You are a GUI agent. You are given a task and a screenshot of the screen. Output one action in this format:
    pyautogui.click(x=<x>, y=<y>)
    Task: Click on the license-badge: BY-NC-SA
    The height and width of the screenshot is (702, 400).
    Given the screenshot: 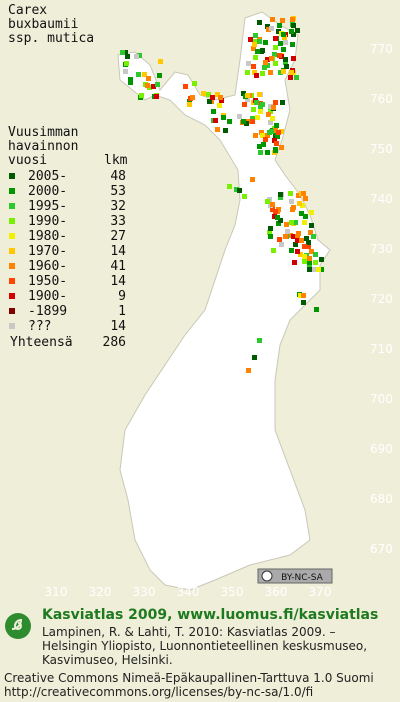 What is the action you would take?
    pyautogui.click(x=295, y=576)
    